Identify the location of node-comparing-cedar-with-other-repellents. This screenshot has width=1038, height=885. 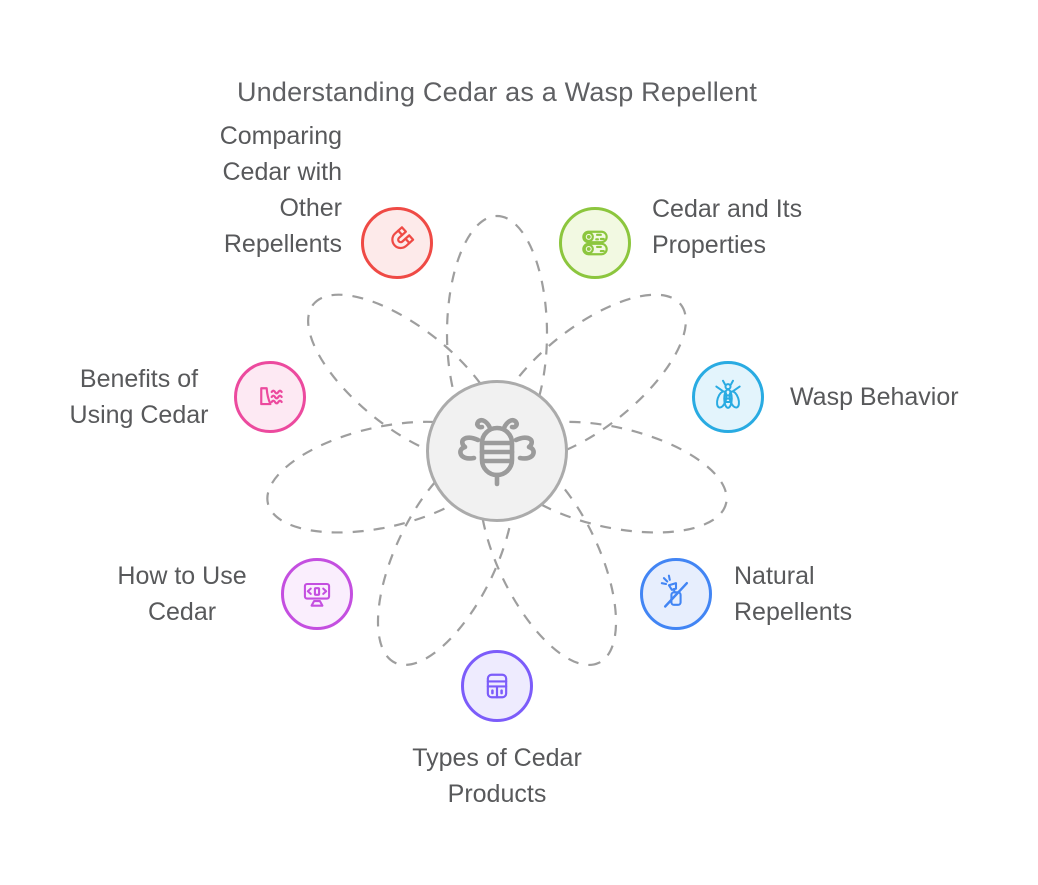
(397, 243).